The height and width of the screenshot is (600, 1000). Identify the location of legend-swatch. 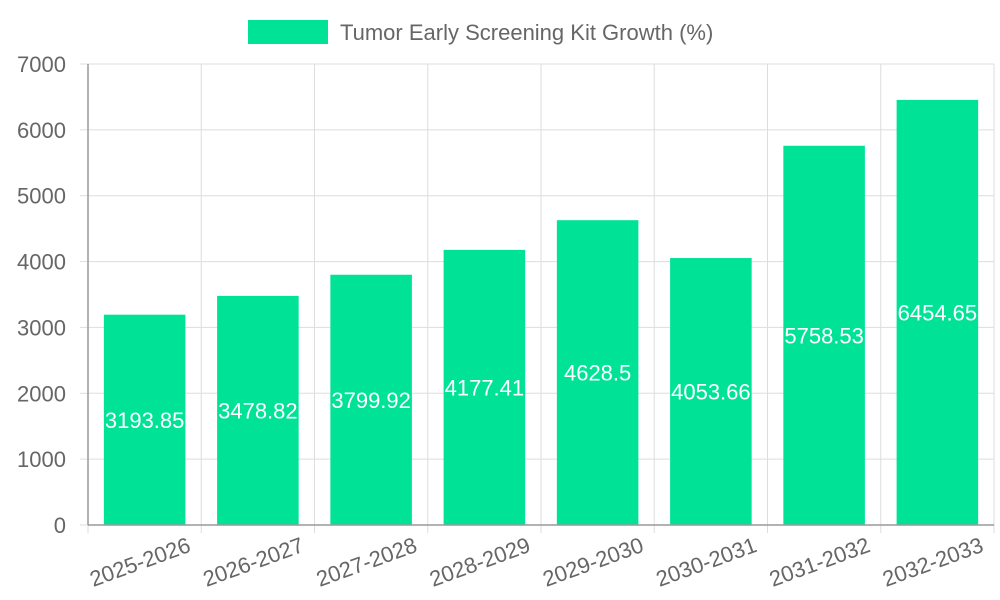
(288, 32).